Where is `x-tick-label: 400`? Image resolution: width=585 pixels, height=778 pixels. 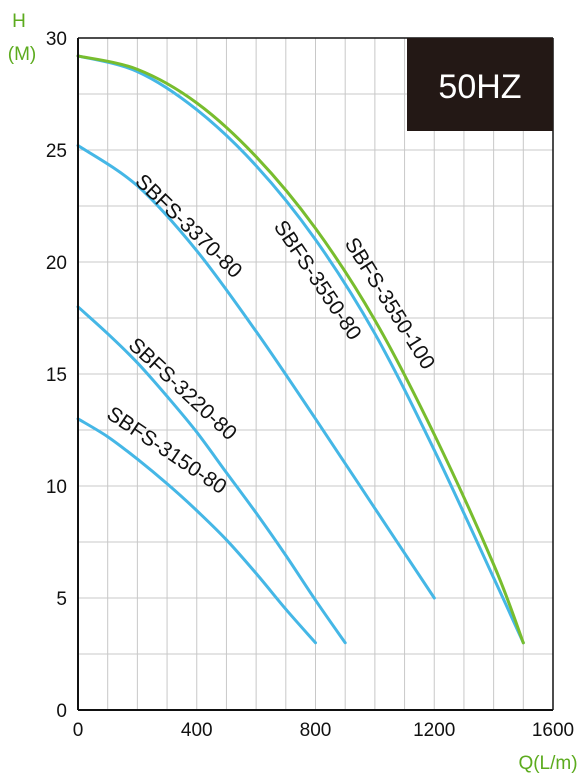 x-tick-label: 400 is located at coordinates (197, 730).